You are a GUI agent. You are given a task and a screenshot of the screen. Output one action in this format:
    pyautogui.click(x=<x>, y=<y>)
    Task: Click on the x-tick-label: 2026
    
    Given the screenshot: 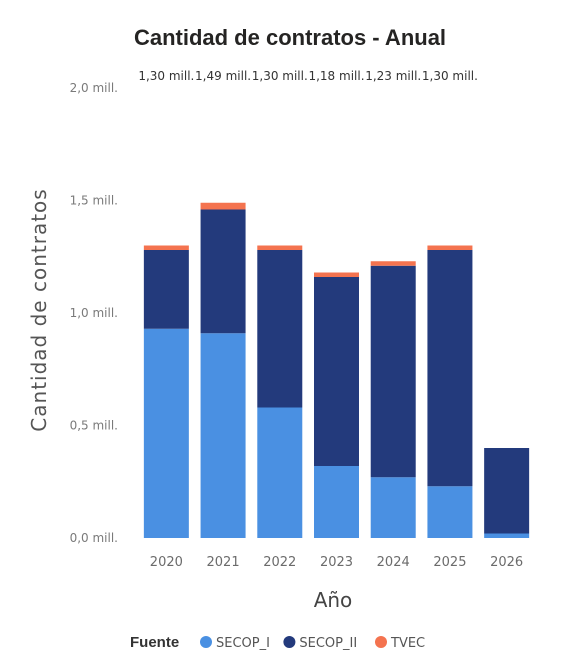 What is the action you would take?
    pyautogui.click(x=506, y=562)
    